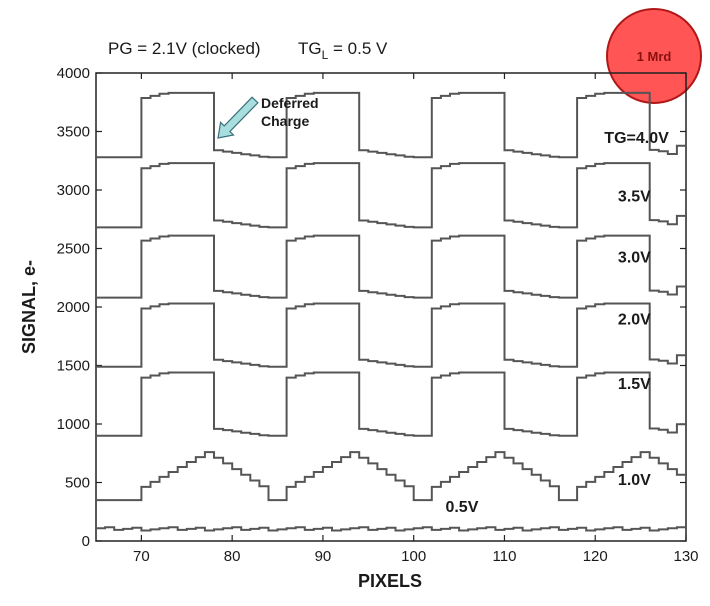  I want to click on y-tick-label: 3000, so click(73, 190).